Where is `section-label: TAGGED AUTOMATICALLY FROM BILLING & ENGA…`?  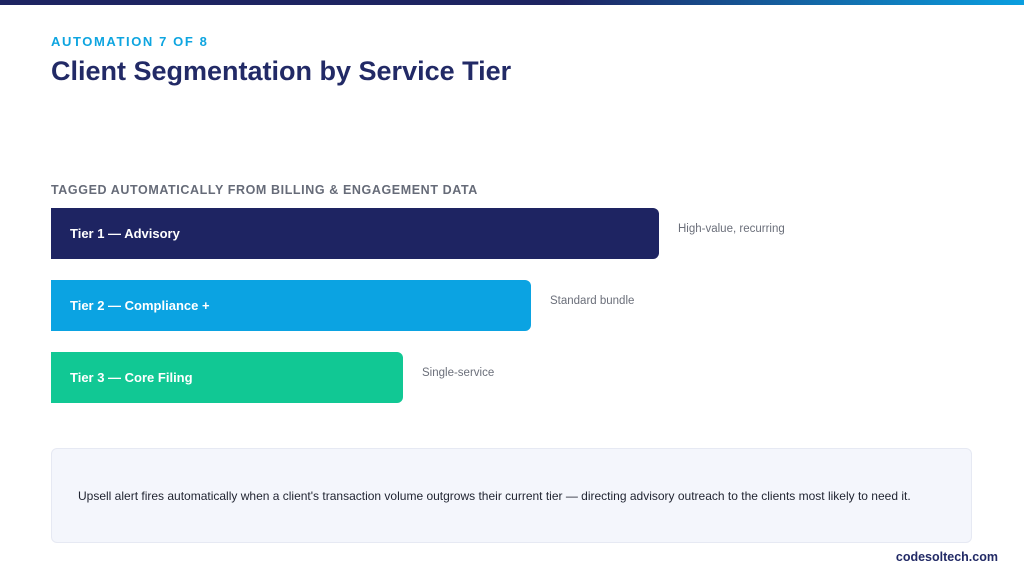
section-label: TAGGED AUTOMATICALLY FROM BILLING & ENGA… is located at coordinates (264, 190).